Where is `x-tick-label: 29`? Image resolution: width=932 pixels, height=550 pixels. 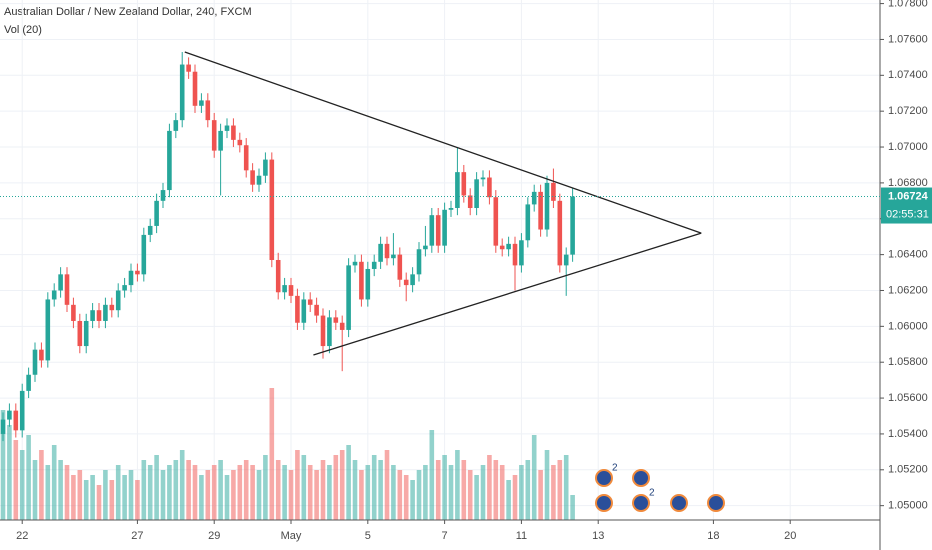
x-tick-label: 29 is located at coordinates (214, 536).